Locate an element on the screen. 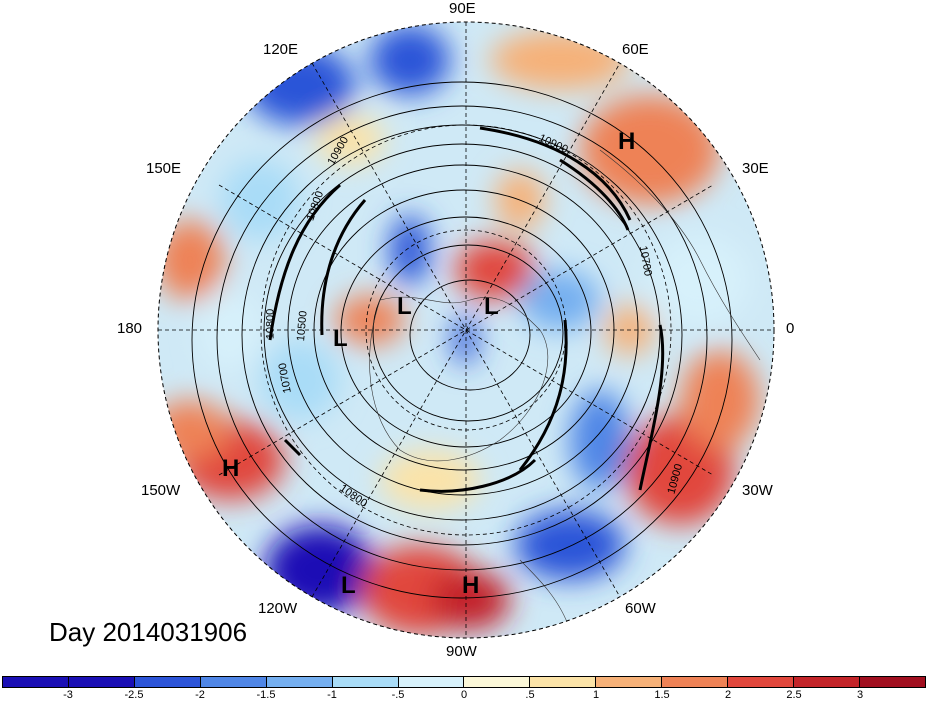 This screenshot has height=702, width=928. colorbar-tick-label: 2.5 is located at coordinates (794, 695).